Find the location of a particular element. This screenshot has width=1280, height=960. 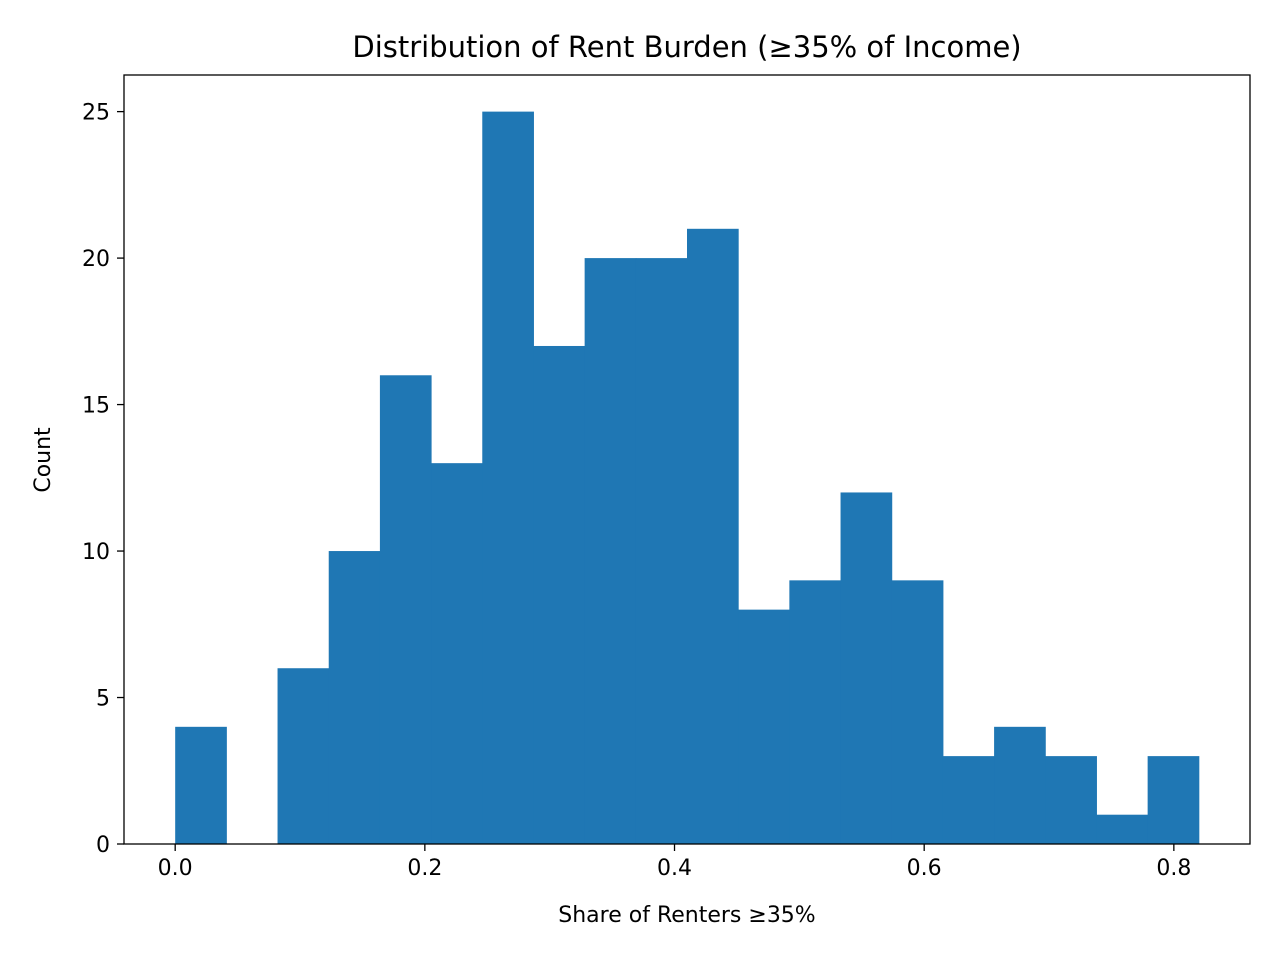

x-axis: 0.0 0.2 0.4 0.6 0.8 is located at coordinates (674, 862).